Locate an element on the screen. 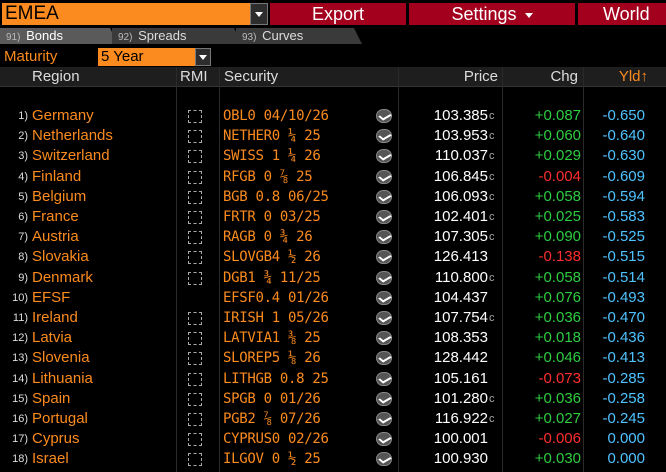 Image resolution: width=666 pixels, height=472 pixels. security-name: FRTR 0 03/25 is located at coordinates (272, 217).